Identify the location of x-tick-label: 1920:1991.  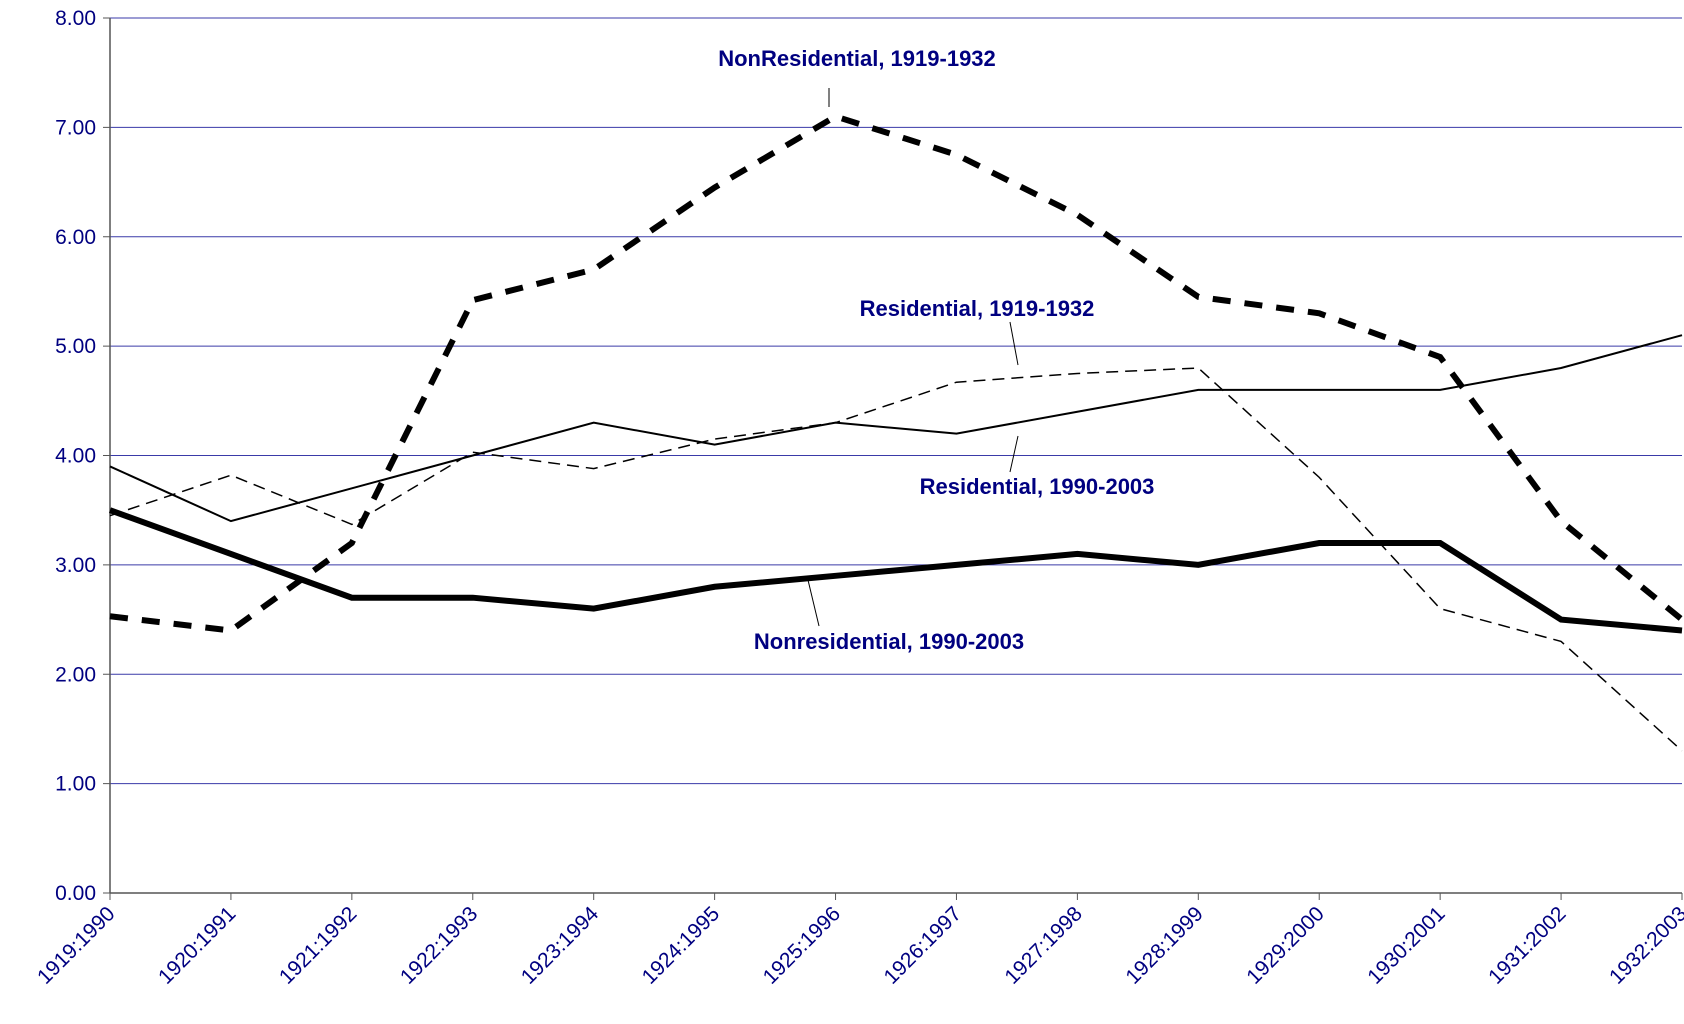
(197, 945).